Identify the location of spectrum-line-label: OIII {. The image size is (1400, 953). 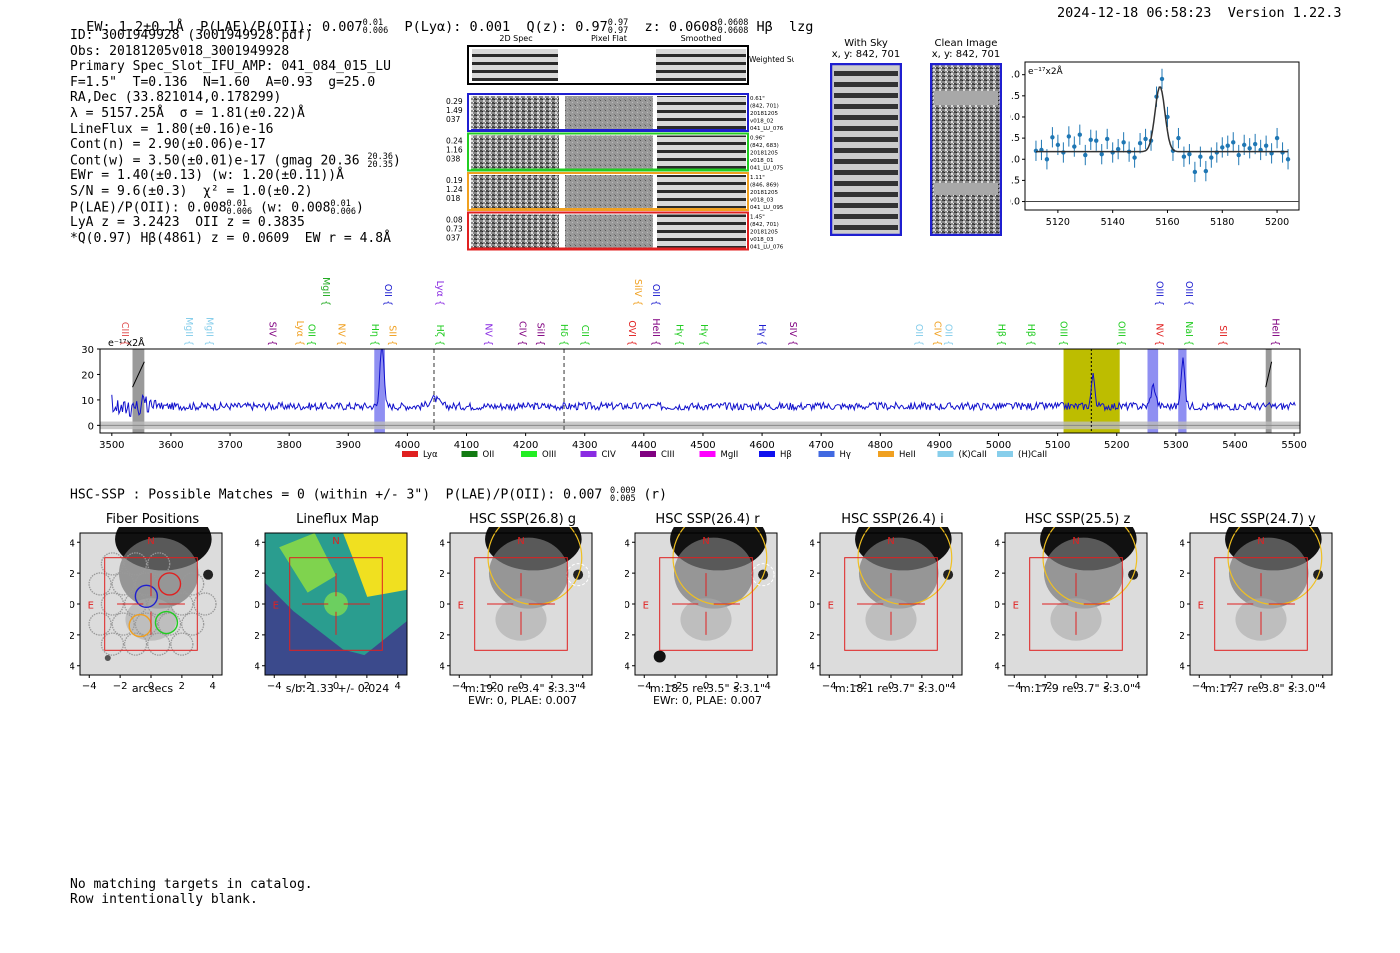
(1188, 293).